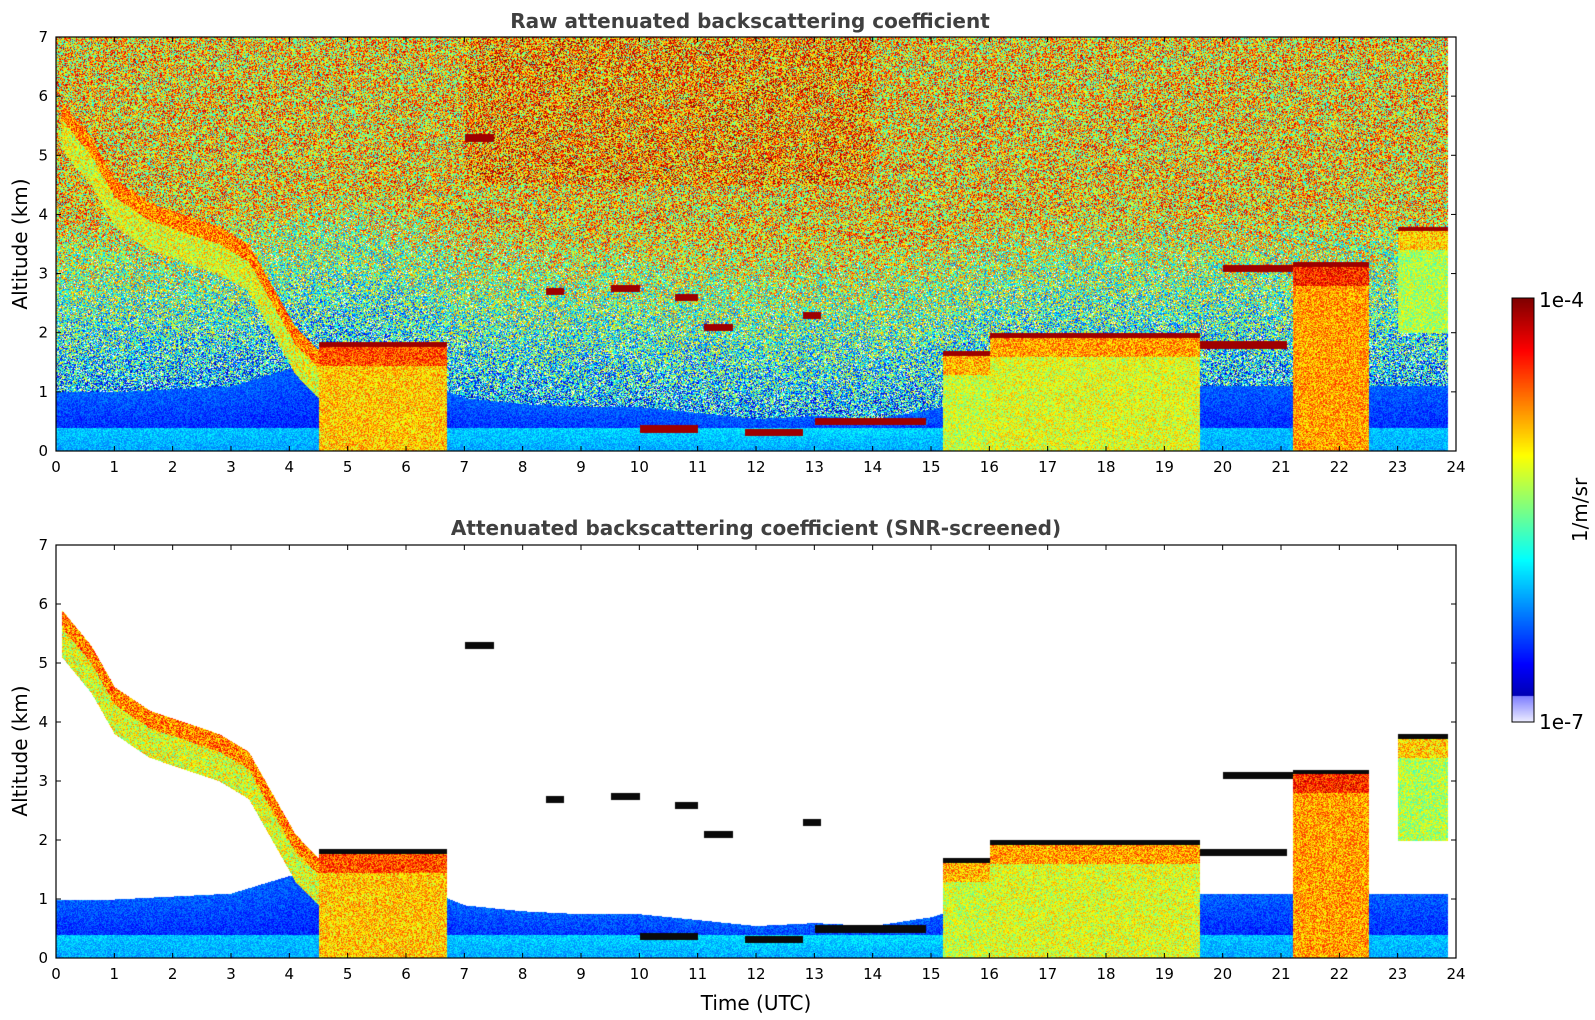 Image resolution: width=1595 pixels, height=1020 pixels. I want to click on colorbar-frame, so click(1523, 510).